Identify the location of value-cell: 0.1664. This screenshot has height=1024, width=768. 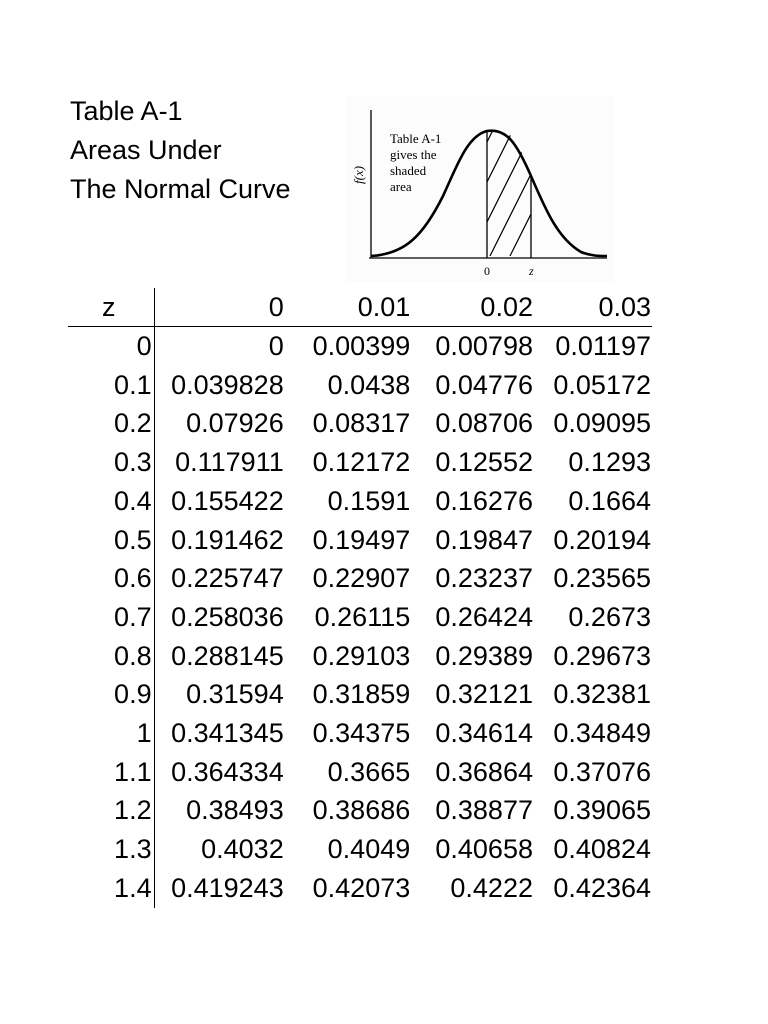
(609, 500).